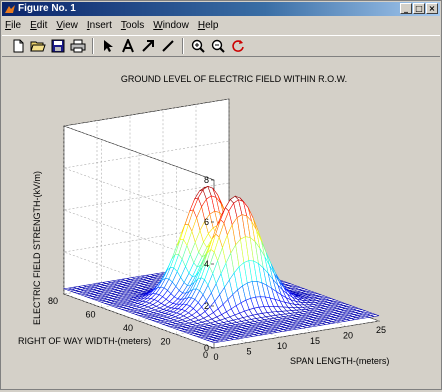 The image size is (442, 392). Describe the element at coordinates (171, 25) in the screenshot. I see `menu-window: Window` at that location.